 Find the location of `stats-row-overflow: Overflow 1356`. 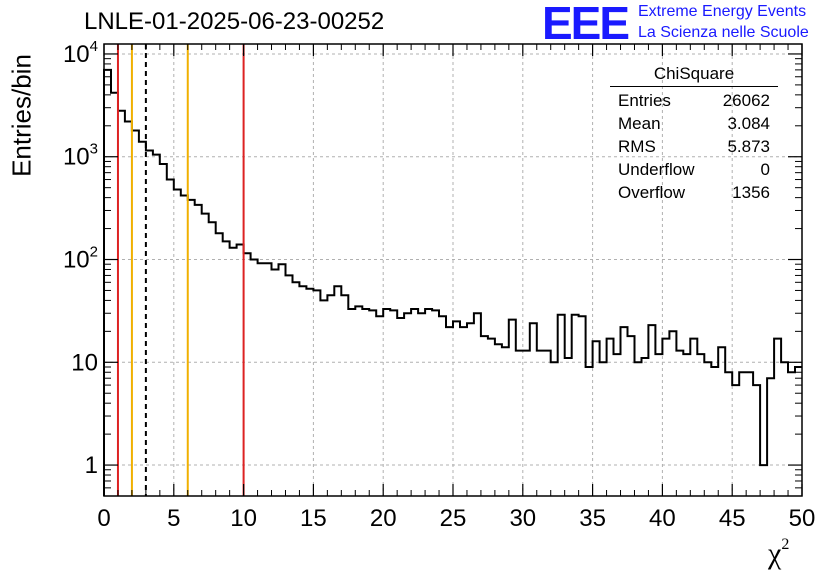

stats-row-overflow: Overflow 1356 is located at coordinates (694, 192).